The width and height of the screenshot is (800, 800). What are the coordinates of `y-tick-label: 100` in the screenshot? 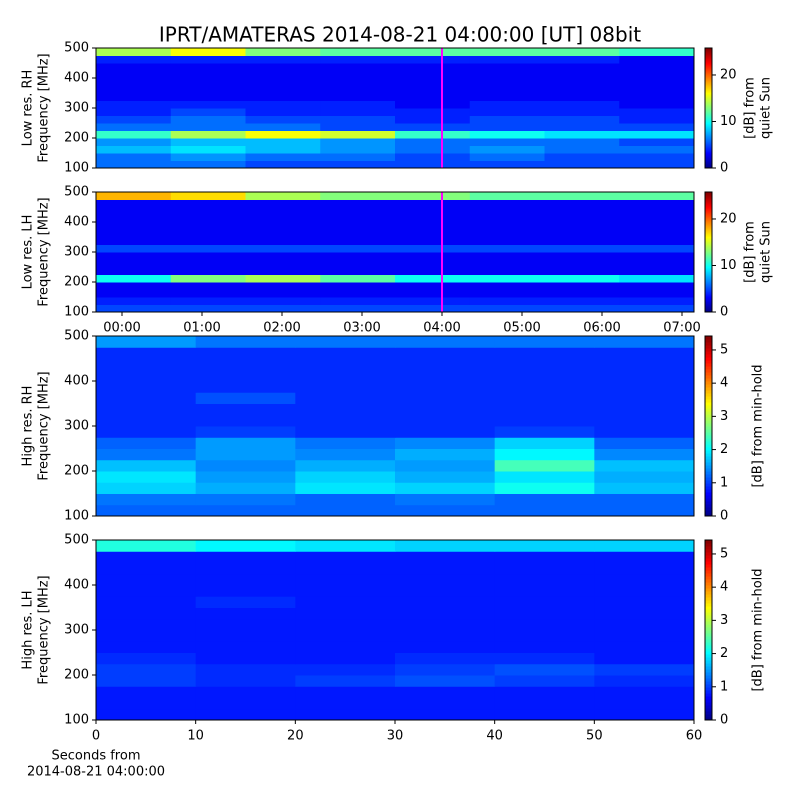 It's located at (76, 516).